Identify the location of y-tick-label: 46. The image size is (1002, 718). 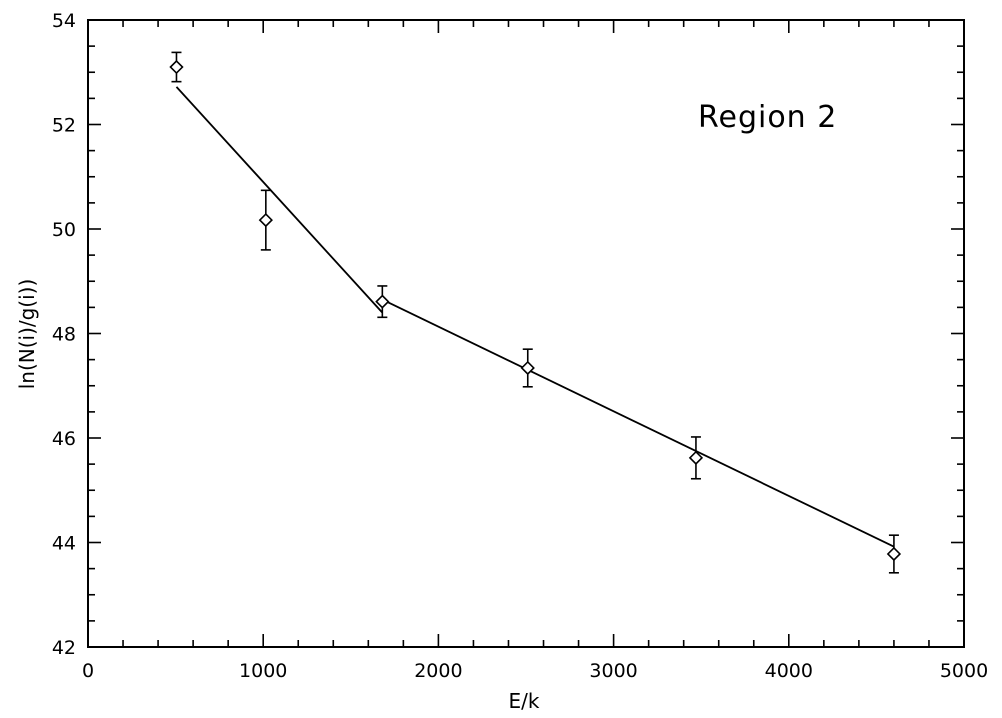
(64, 439).